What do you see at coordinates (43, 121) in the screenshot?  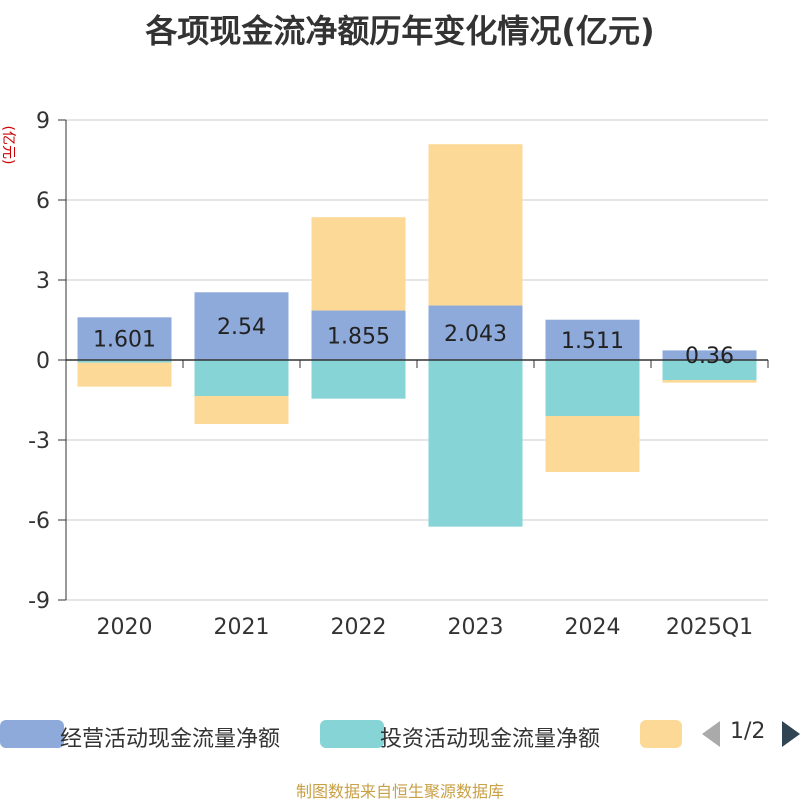 I see `y-tick-label: 9` at bounding box center [43, 121].